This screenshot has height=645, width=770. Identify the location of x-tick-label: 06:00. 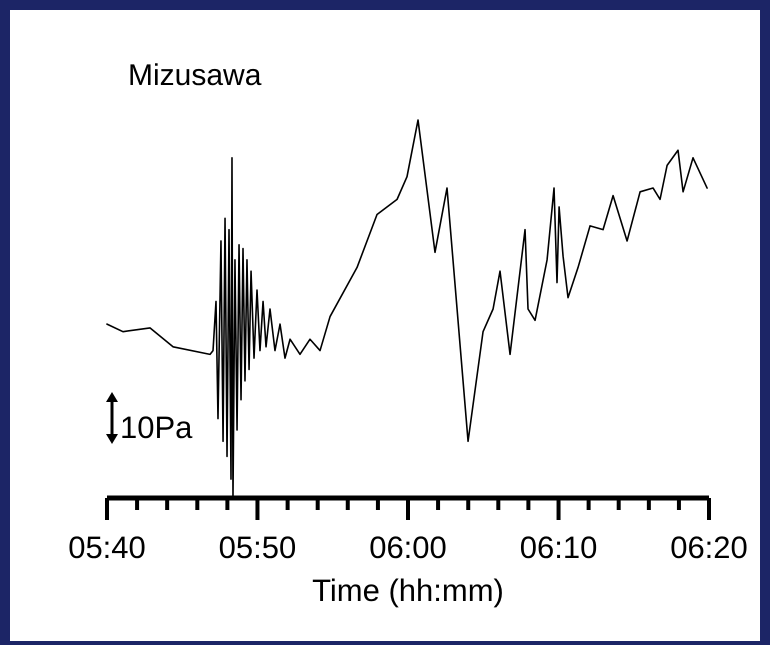
(408, 547).